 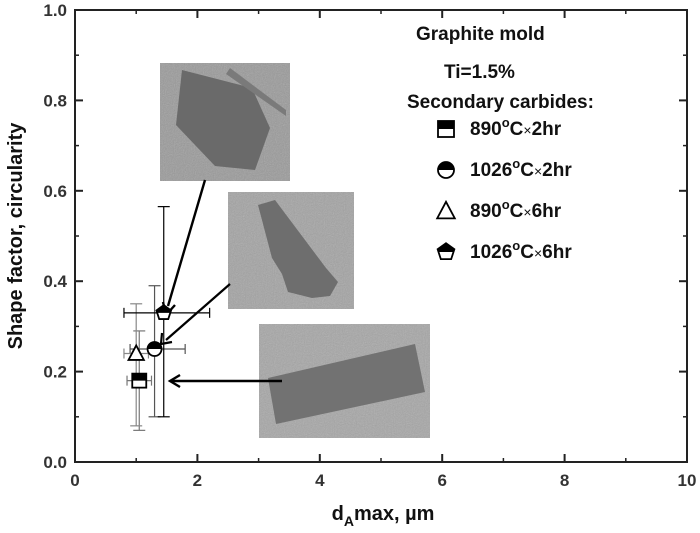 I want to click on x-tick-label: 4, so click(x=320, y=480).